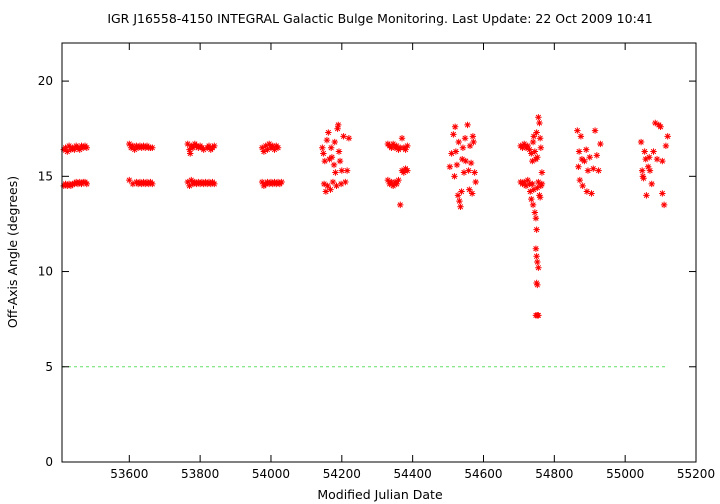 The width and height of the screenshot is (720, 504). I want to click on y-tick-label: 15, so click(45, 176).